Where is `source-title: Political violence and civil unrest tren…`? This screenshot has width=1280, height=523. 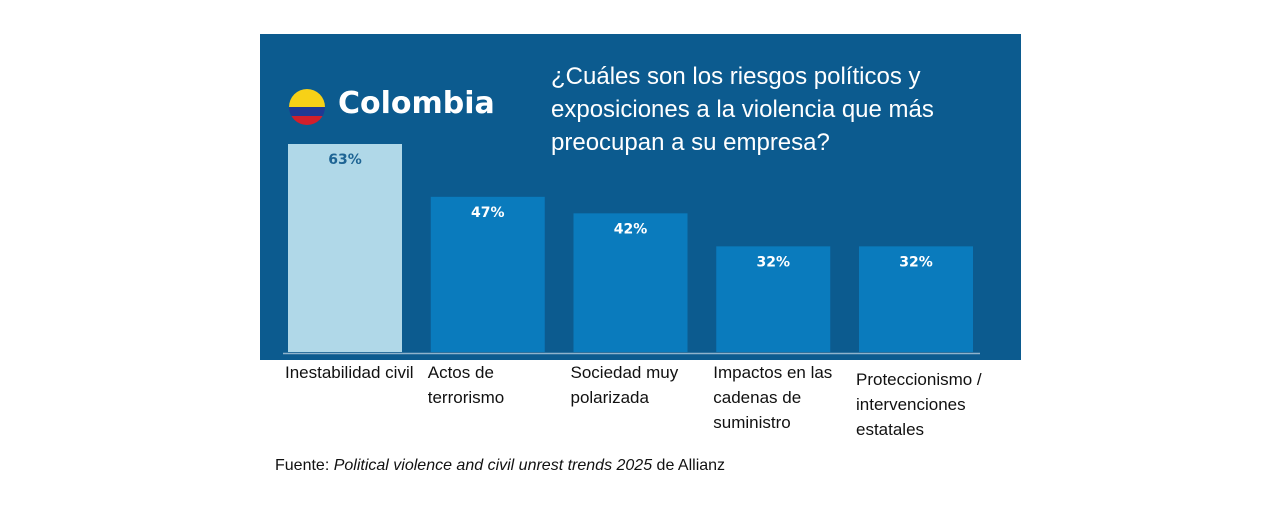 source-title: Political violence and civil unrest tren… is located at coordinates (493, 465).